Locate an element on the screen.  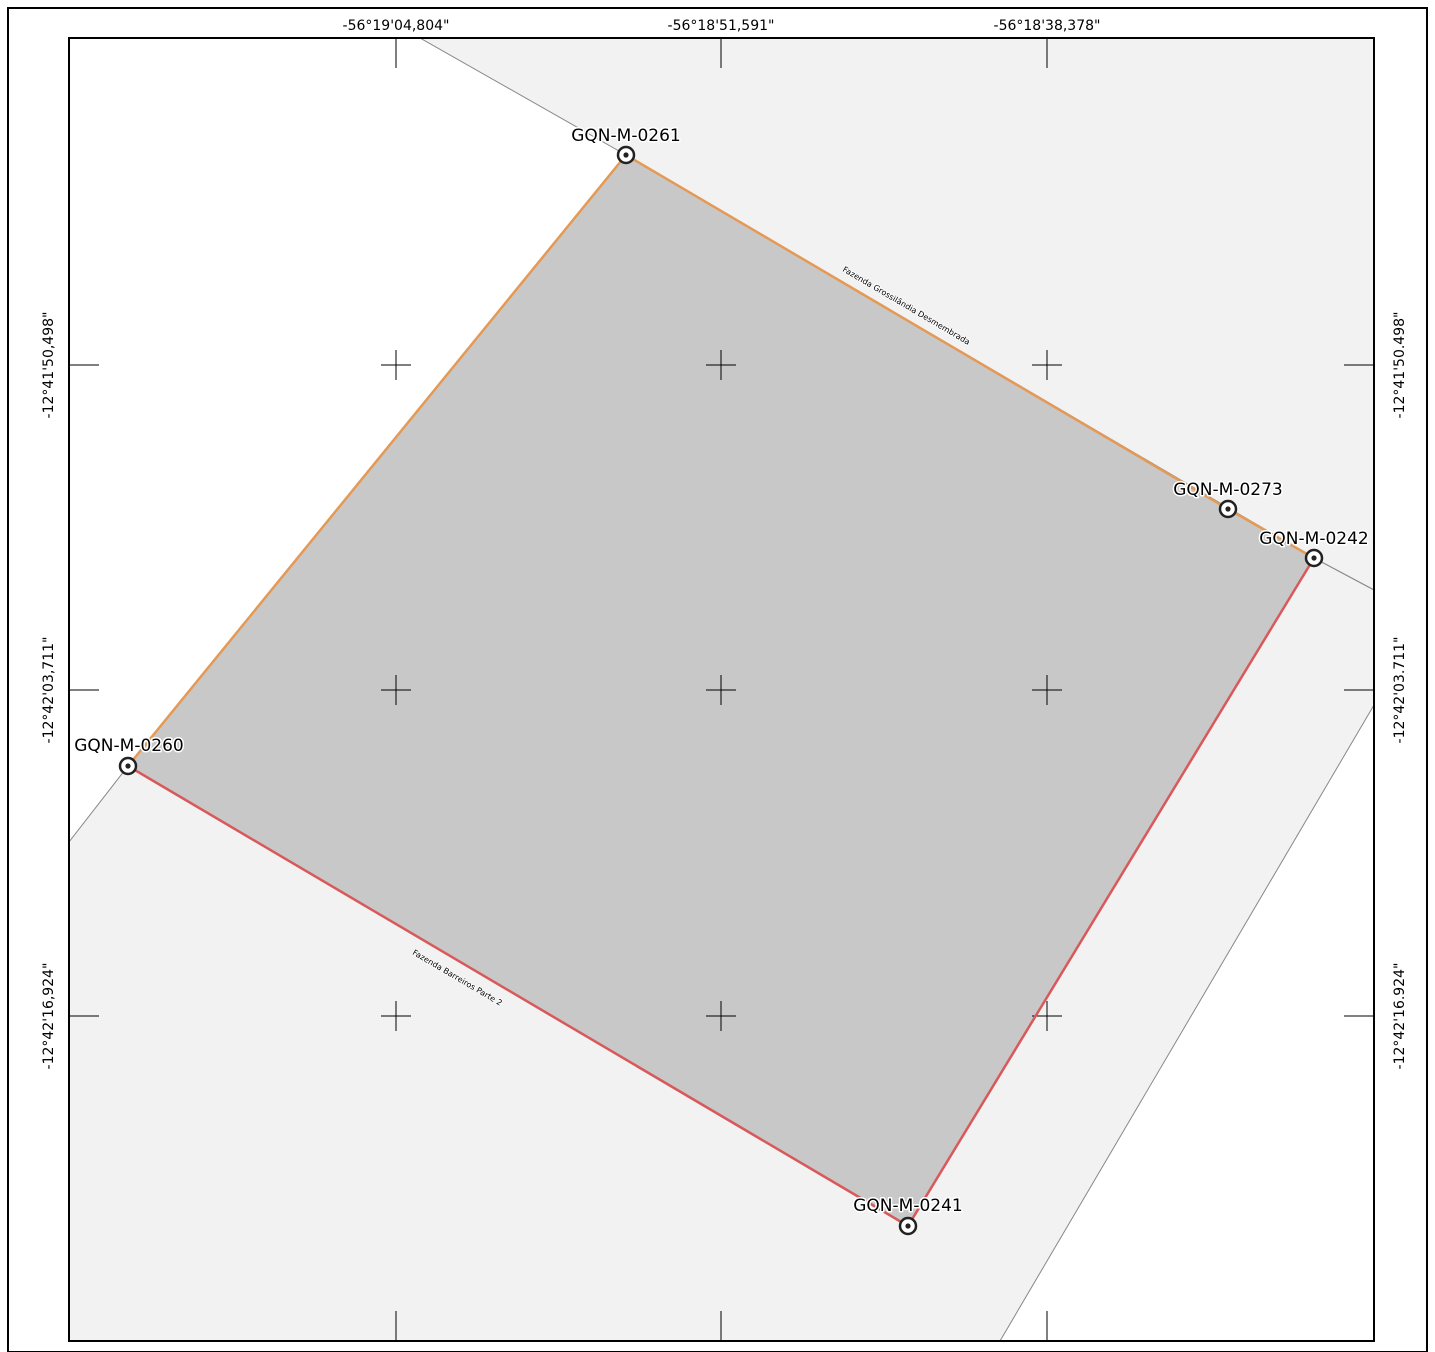
longitude-label-3: -56°18'38,378" is located at coordinates (1047, 26).